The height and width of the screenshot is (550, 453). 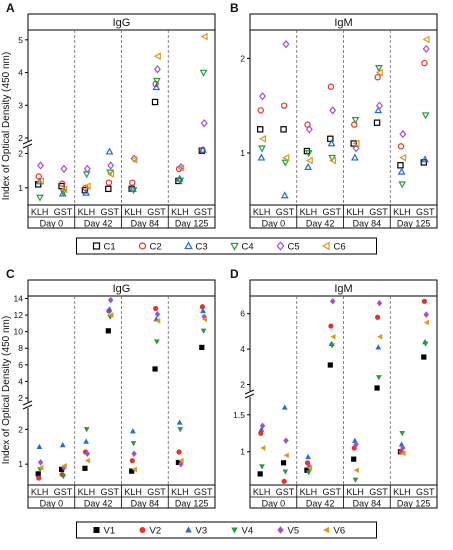 I want to click on group-label: Day 42, so click(x=320, y=224).